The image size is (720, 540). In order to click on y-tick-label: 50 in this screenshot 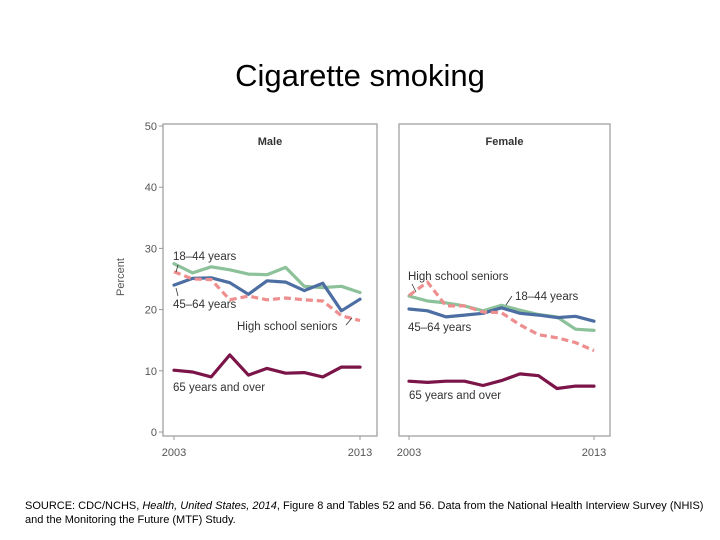, I will do `click(151, 127)`.